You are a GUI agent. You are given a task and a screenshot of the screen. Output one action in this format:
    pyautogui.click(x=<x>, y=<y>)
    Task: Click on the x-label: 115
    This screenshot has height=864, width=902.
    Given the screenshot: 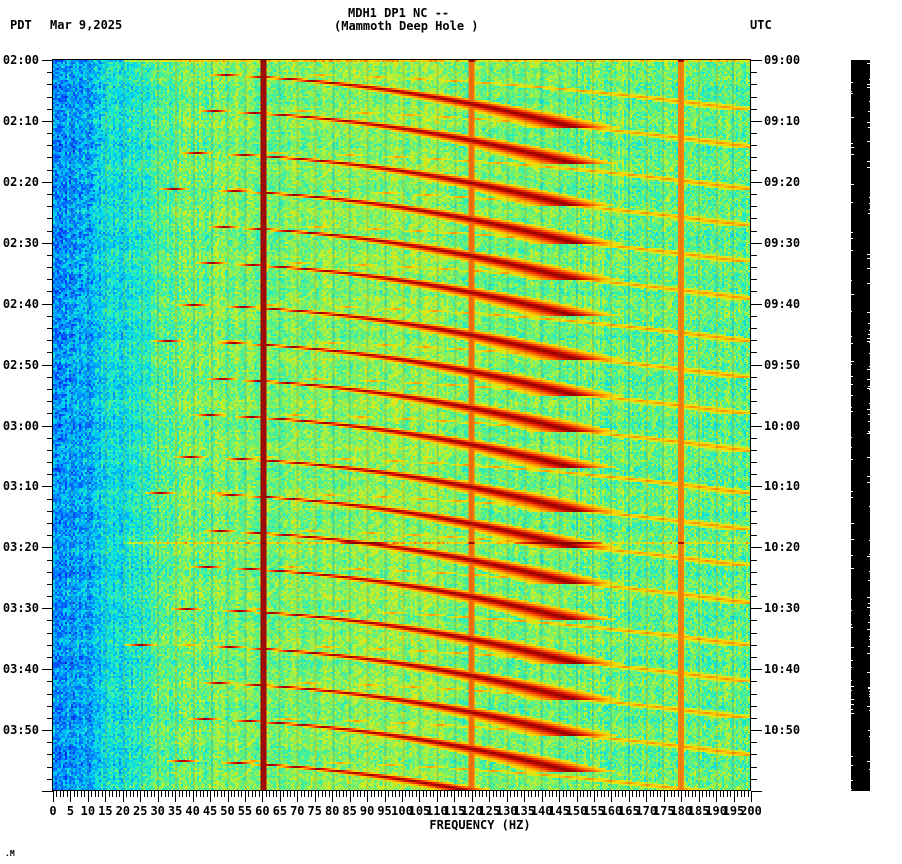 What is the action you would take?
    pyautogui.click(x=454, y=811)
    